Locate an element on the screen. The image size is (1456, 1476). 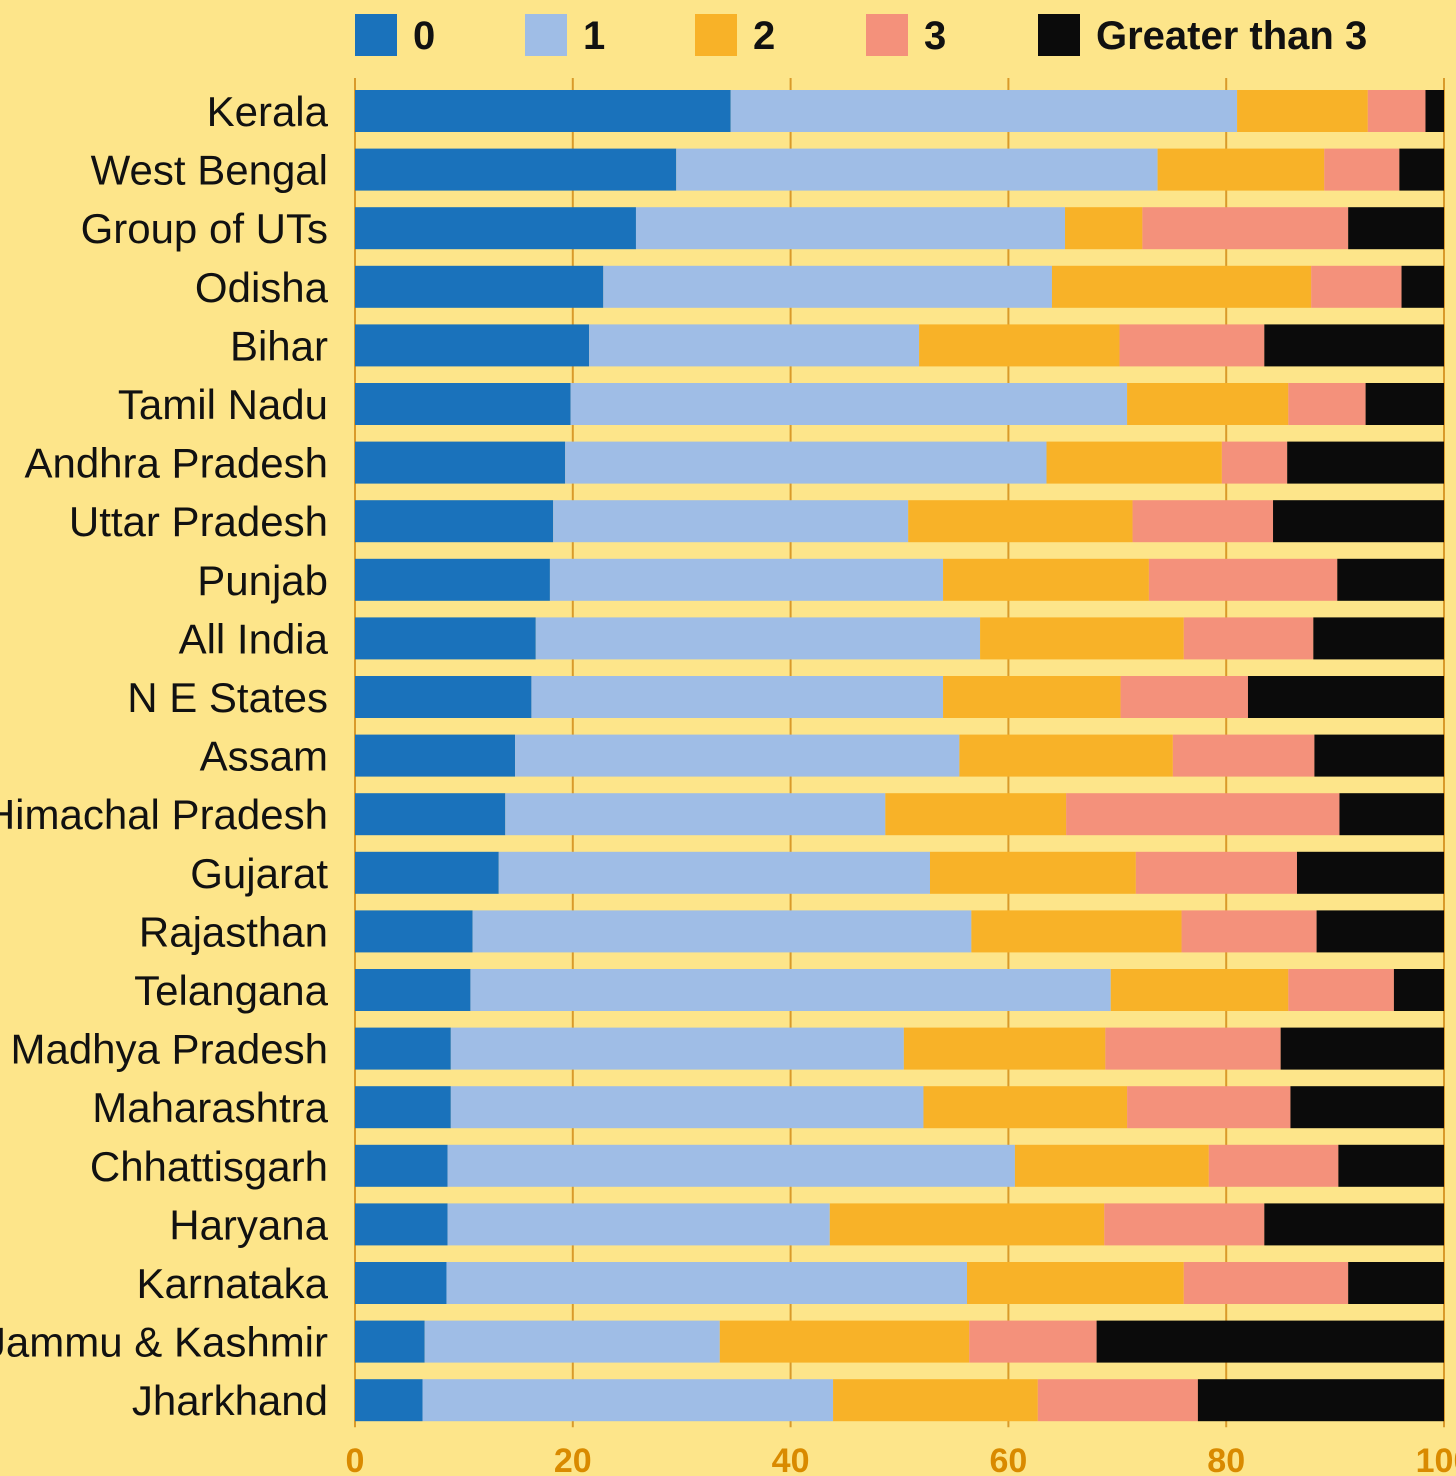
category-label: Assam is located at coordinates (264, 756).